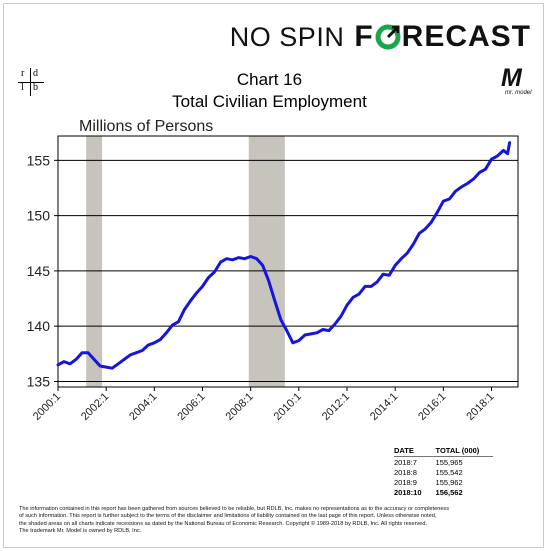 This screenshot has height=551, width=547. Describe the element at coordinates (95, 407) in the screenshot. I see `x-tick-label: 2002:1` at that location.